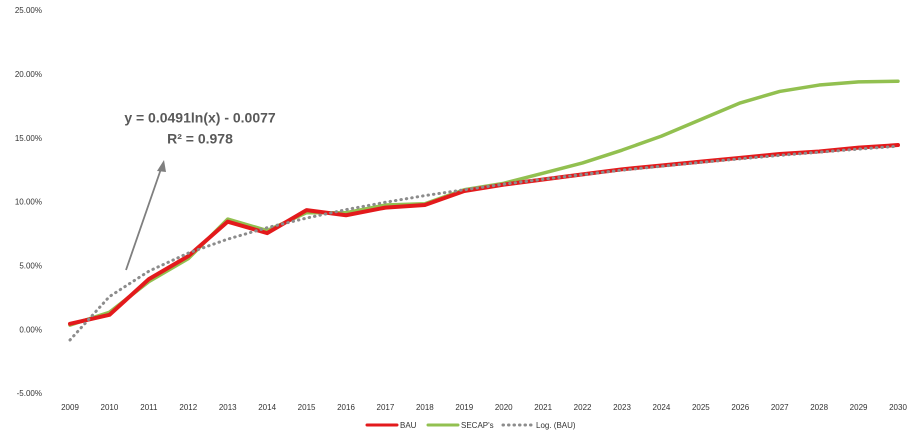 This screenshot has width=907, height=431. What do you see at coordinates (740, 407) in the screenshot?
I see `x-tick-label: 2026` at bounding box center [740, 407].